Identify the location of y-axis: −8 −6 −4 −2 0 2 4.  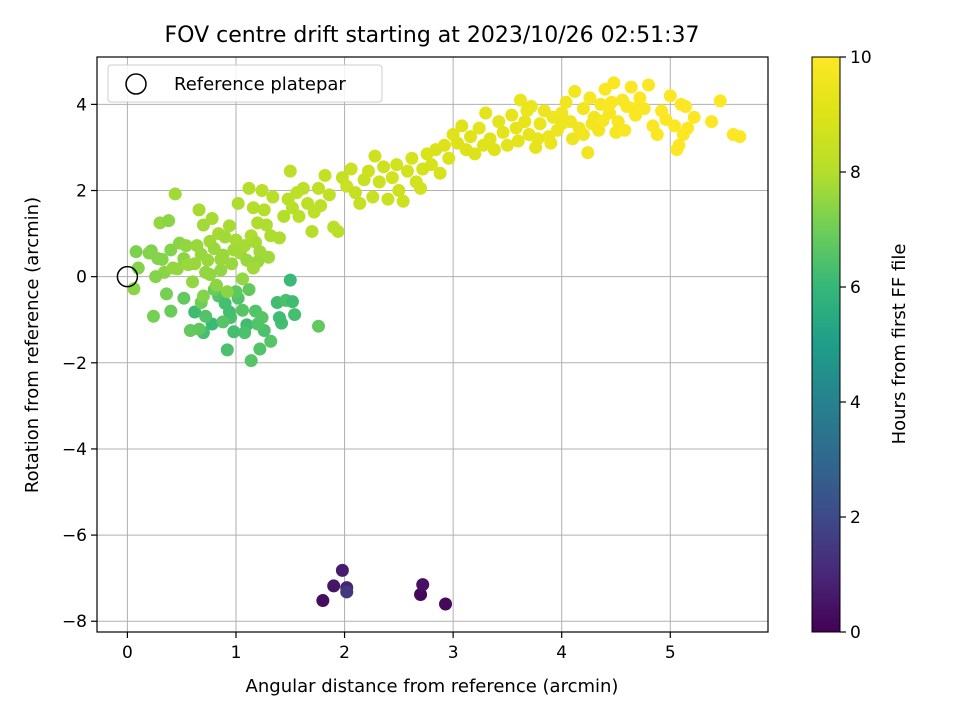
(79, 363).